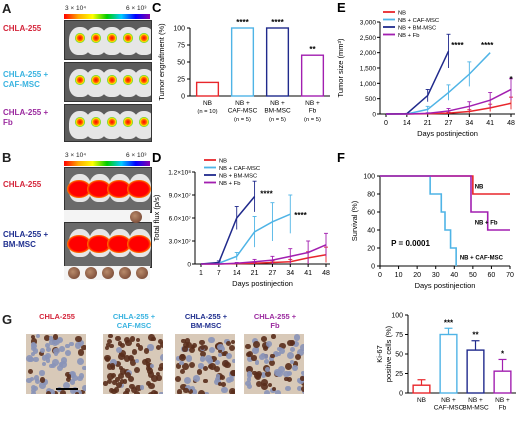  I want to click on panel-g-letter: G, so click(7, 319).